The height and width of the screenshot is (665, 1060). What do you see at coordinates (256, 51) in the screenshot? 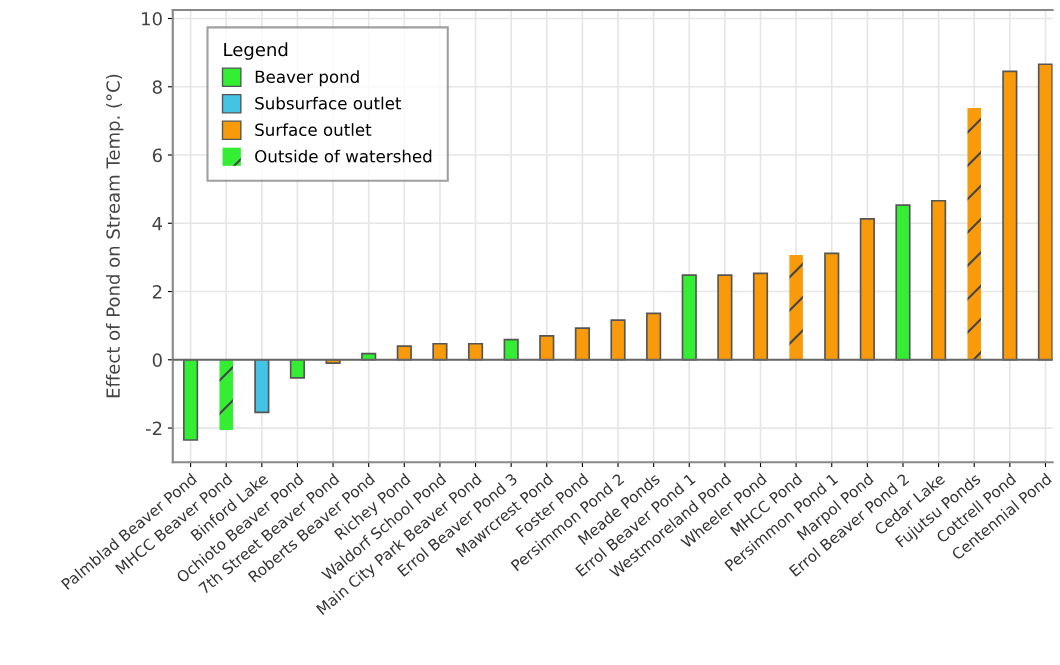
I see `legend-title: Legend` at bounding box center [256, 51].